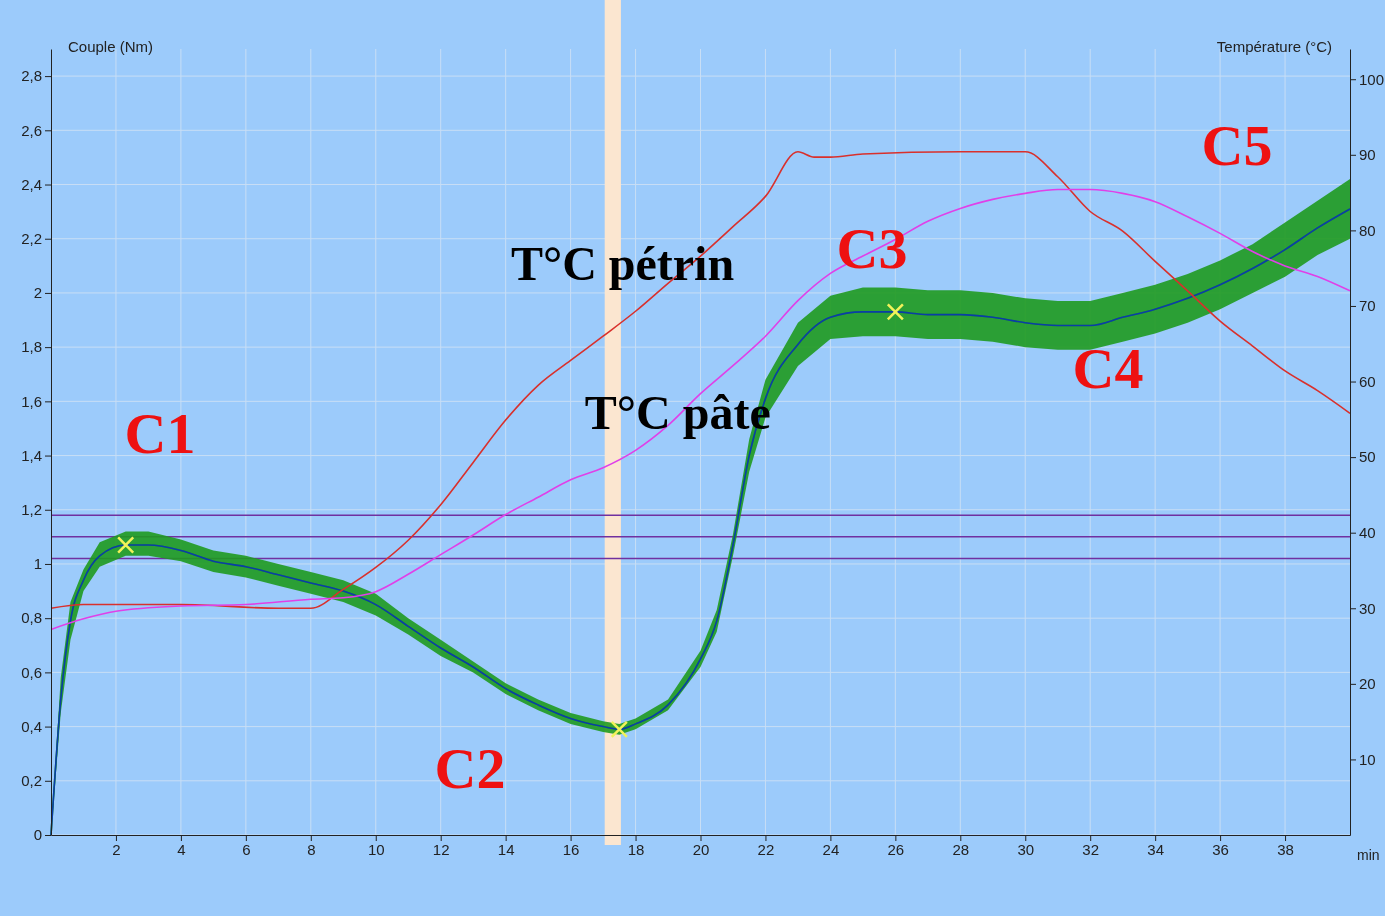 This screenshot has width=1385, height=916. What do you see at coordinates (111, 46) in the screenshot?
I see `y-axis-title: Couple (Nm)` at bounding box center [111, 46].